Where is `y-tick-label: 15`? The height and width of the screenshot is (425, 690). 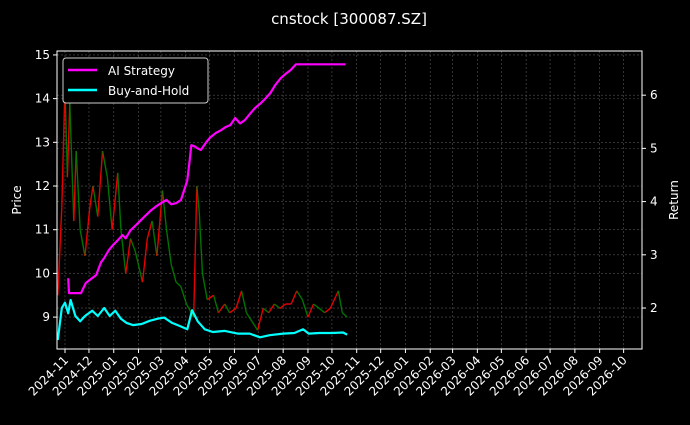 y-tick-label: 15 is located at coordinates (42, 55).